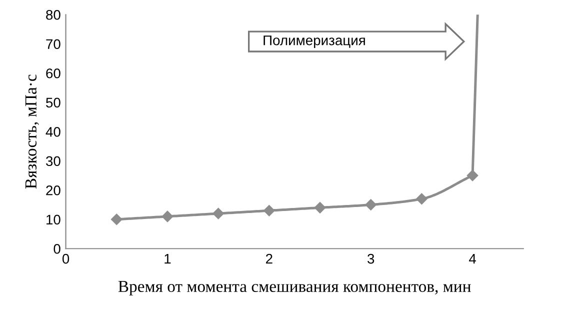 This screenshot has width=572, height=325. Describe the element at coordinates (57, 249) in the screenshot. I see `y-tick-label: 0` at that location.